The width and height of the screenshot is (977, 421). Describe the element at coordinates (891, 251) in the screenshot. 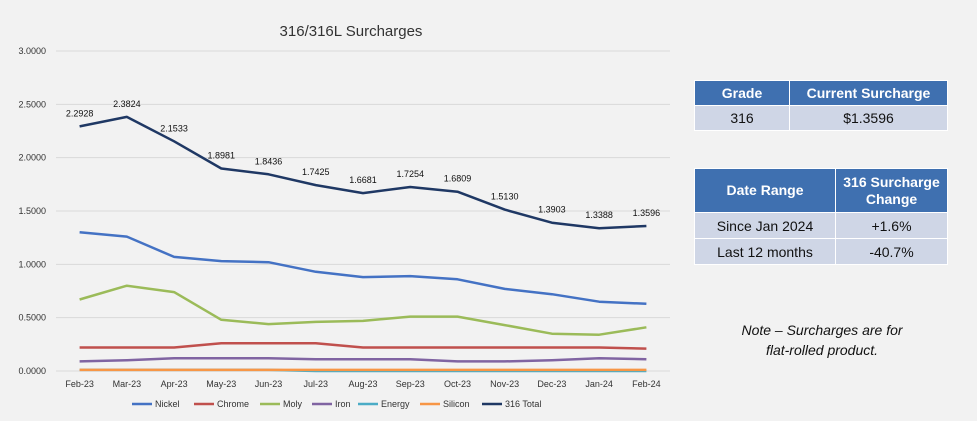

I see `range-change-value: -40.7%` at that location.